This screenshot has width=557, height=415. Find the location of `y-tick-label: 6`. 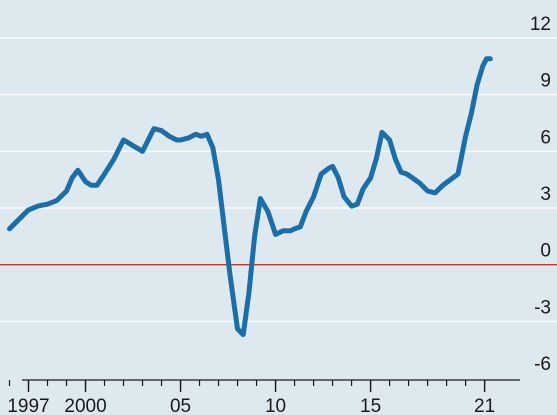

y-tick-label: 6 is located at coordinates (545, 137).